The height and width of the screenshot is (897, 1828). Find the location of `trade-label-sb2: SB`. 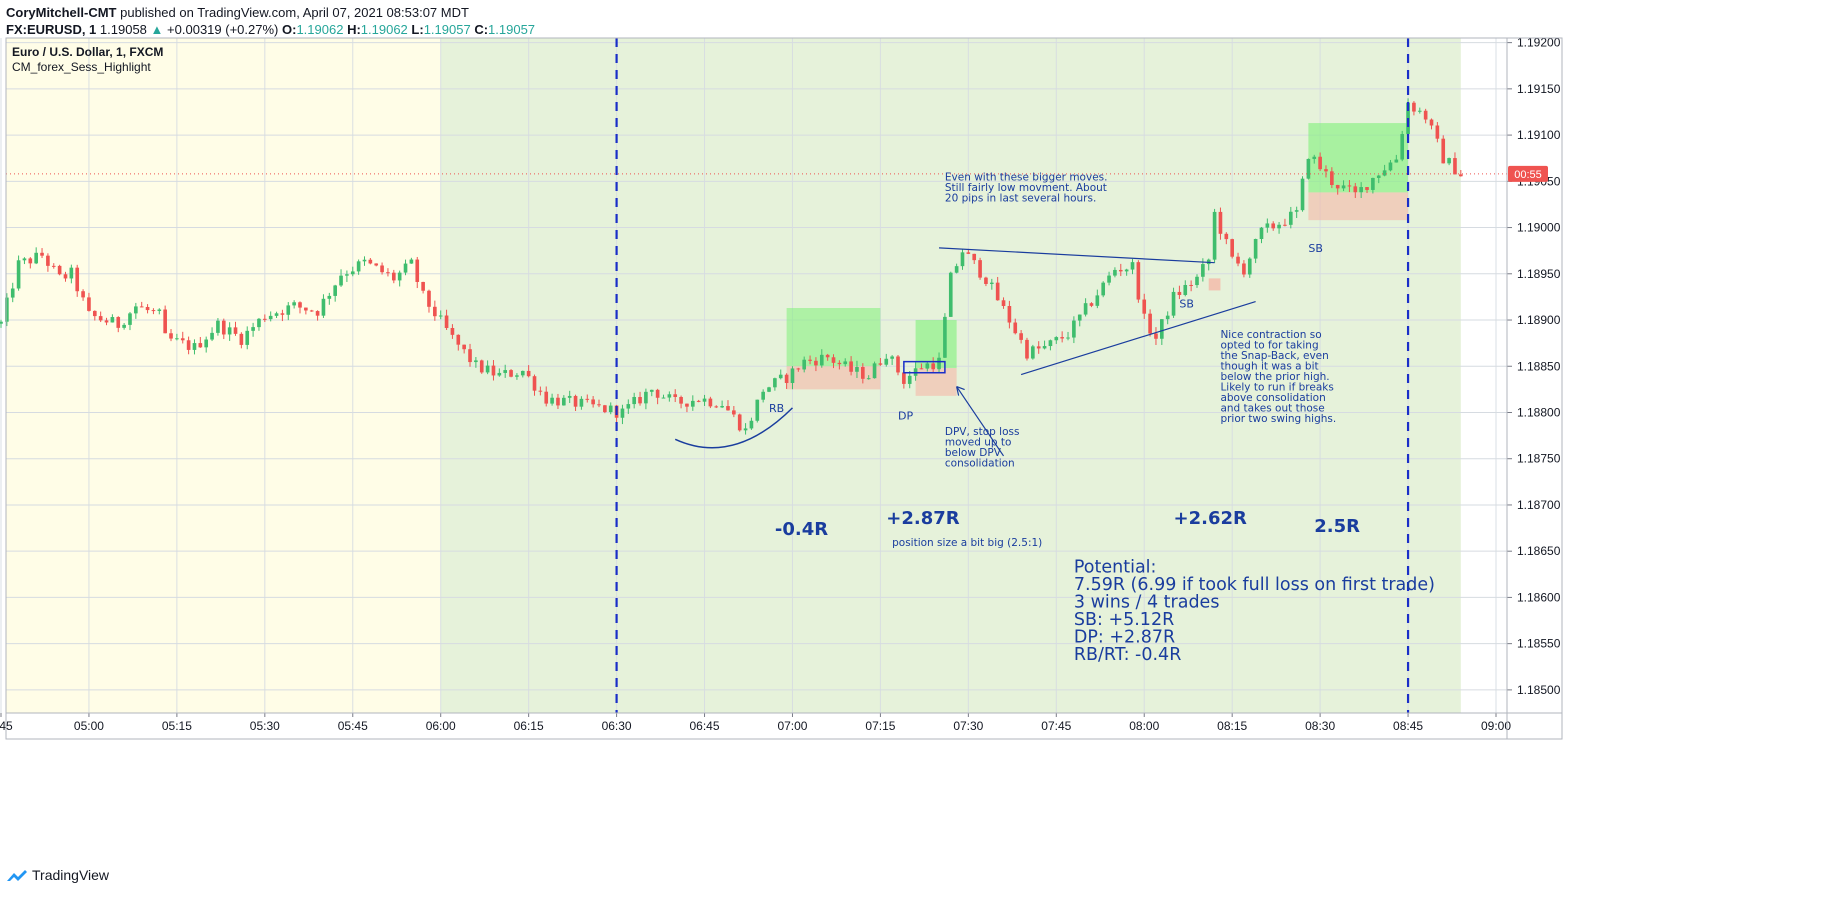

trade-label-sb2: SB is located at coordinates (1315, 248).